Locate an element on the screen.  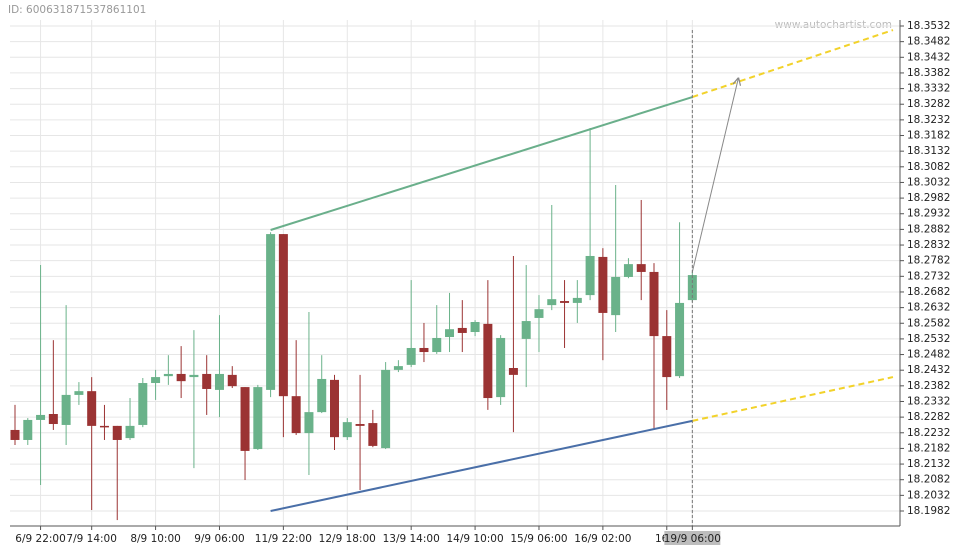
y-tick-label: 18.3132 is located at coordinates (928, 151).